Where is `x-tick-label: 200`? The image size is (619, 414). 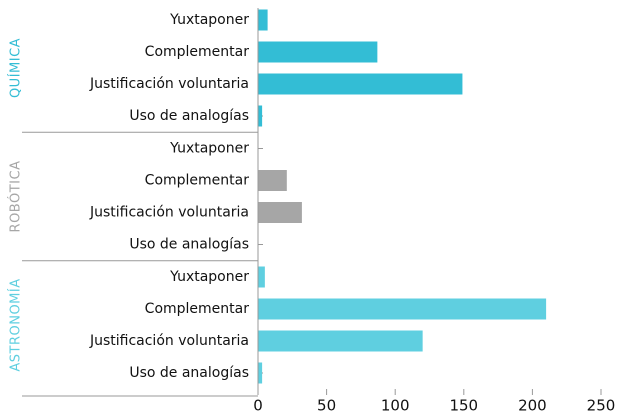
x-tick-label: 200 is located at coordinates (532, 405).